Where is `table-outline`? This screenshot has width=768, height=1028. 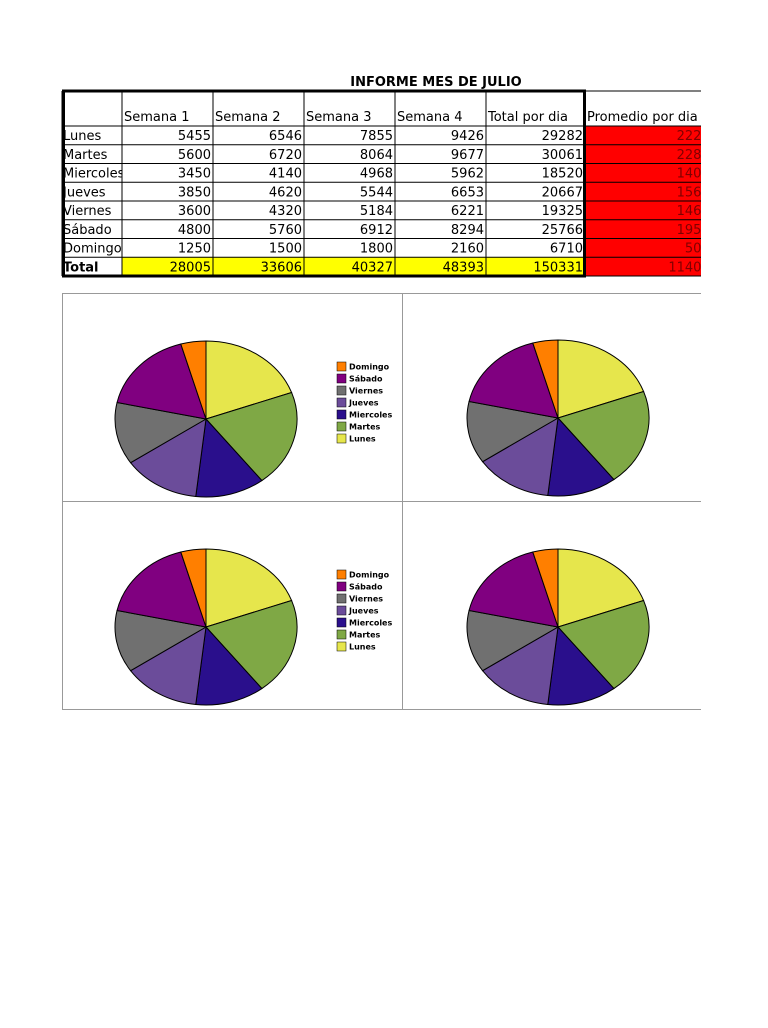
table-outline is located at coordinates (324, 183).